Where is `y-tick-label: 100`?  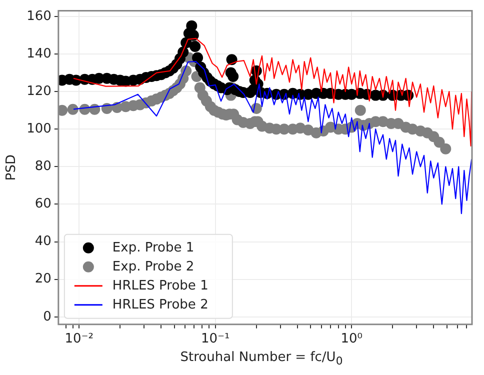 y-tick-label: 100 is located at coordinates (39, 128).